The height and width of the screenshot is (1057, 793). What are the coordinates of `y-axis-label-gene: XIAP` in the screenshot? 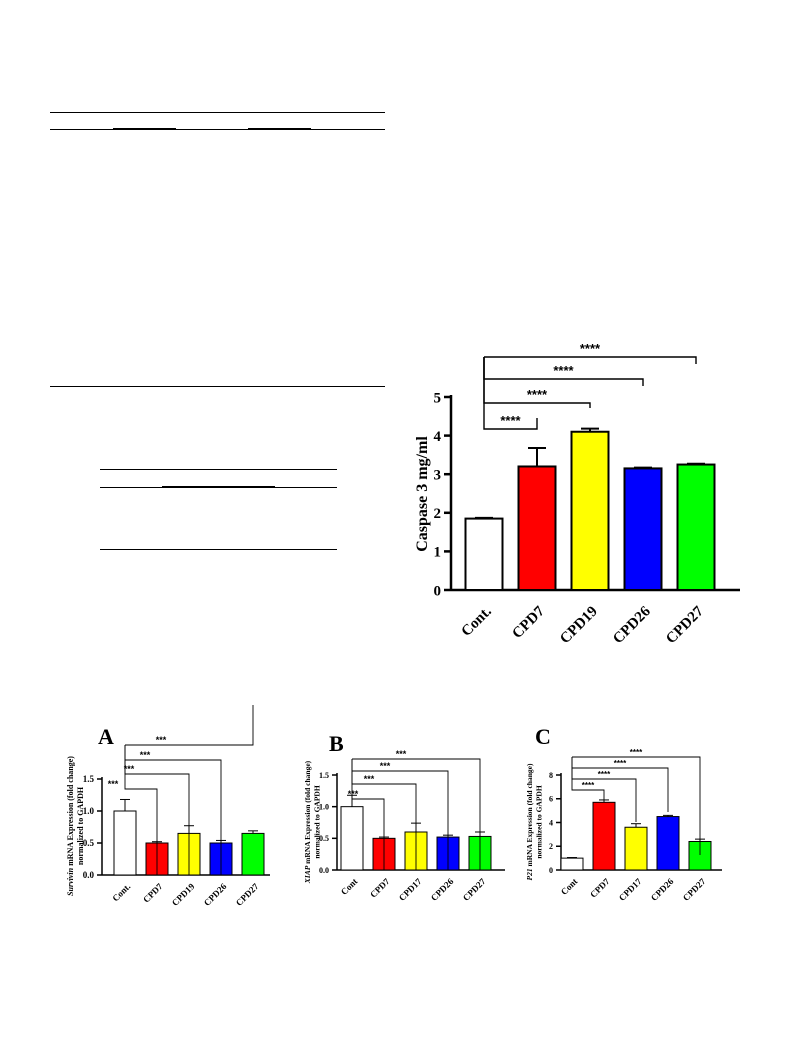 It's located at (307, 874).